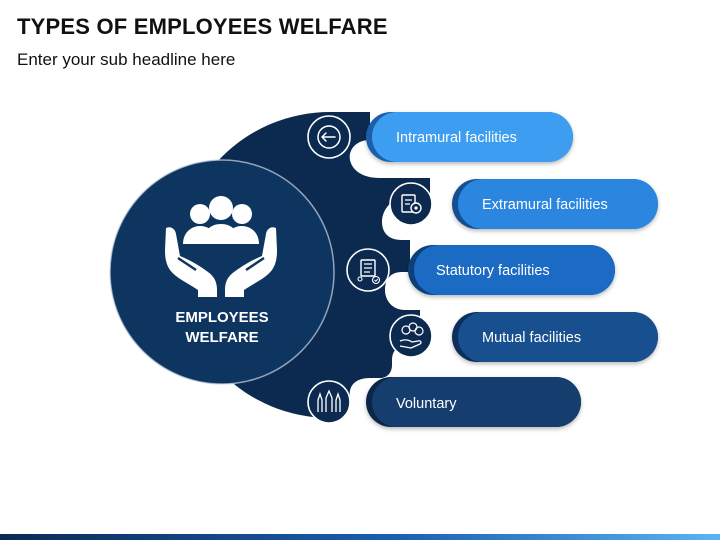 Image resolution: width=720 pixels, height=540 pixels. What do you see at coordinates (411, 204) in the screenshot?
I see `document-gear-icon` at bounding box center [411, 204].